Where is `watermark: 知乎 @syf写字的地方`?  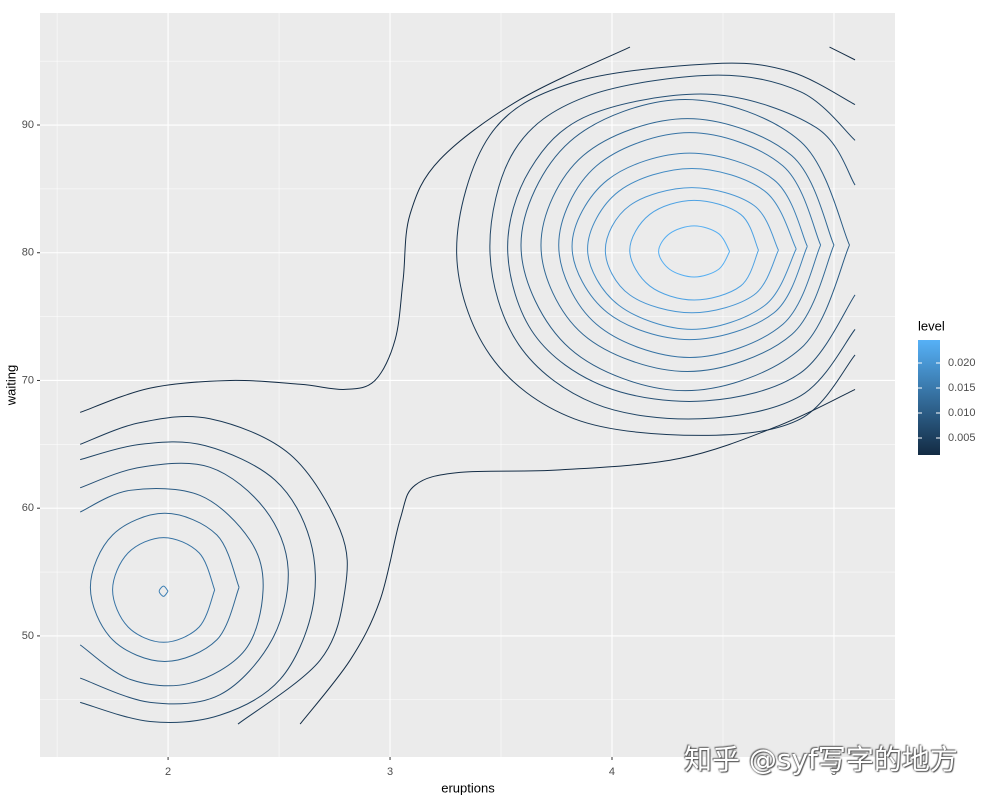
watermark: 知乎 @syf写字的地方 is located at coordinates (821, 759).